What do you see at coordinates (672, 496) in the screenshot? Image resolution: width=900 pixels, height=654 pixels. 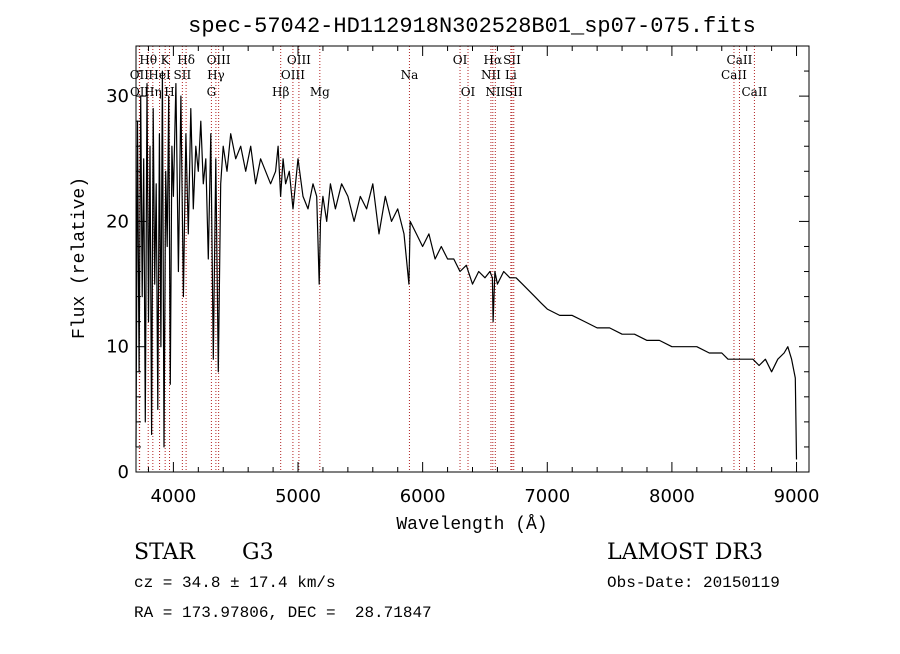 I see `x-tick-label: 8000` at bounding box center [672, 496].